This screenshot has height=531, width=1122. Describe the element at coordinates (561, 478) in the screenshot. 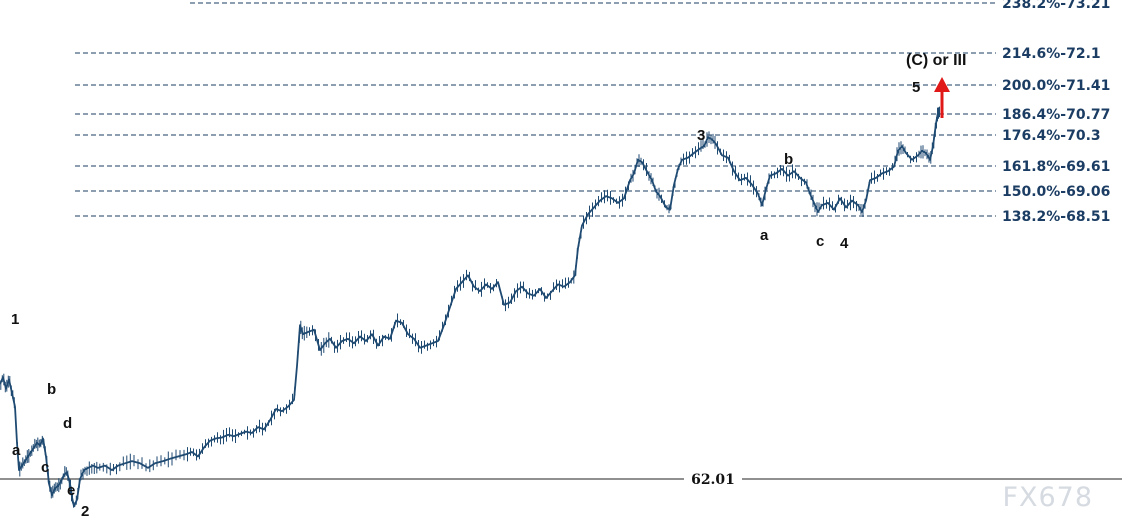

I see `base-level: 62.01` at that location.